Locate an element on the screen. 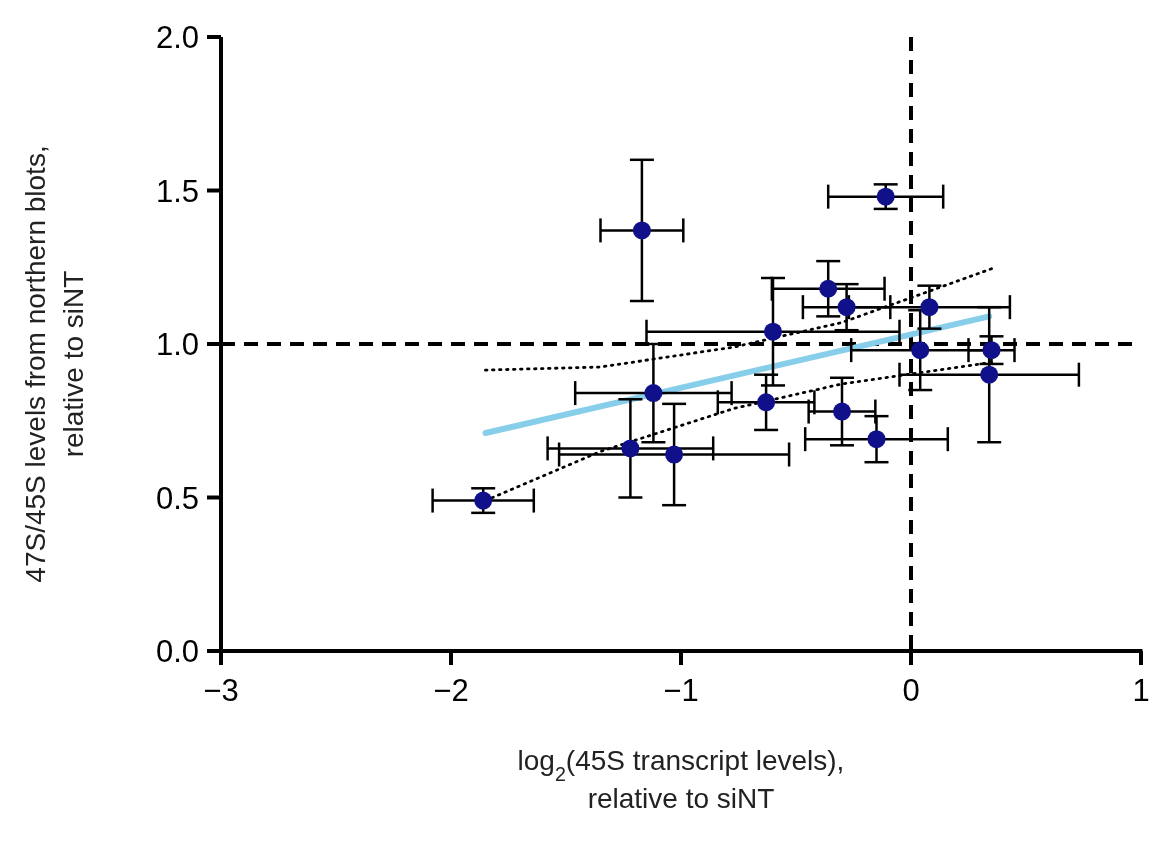 This screenshot has width=1152, height=856. y-tick-label: 1.5 is located at coordinates (177, 191).